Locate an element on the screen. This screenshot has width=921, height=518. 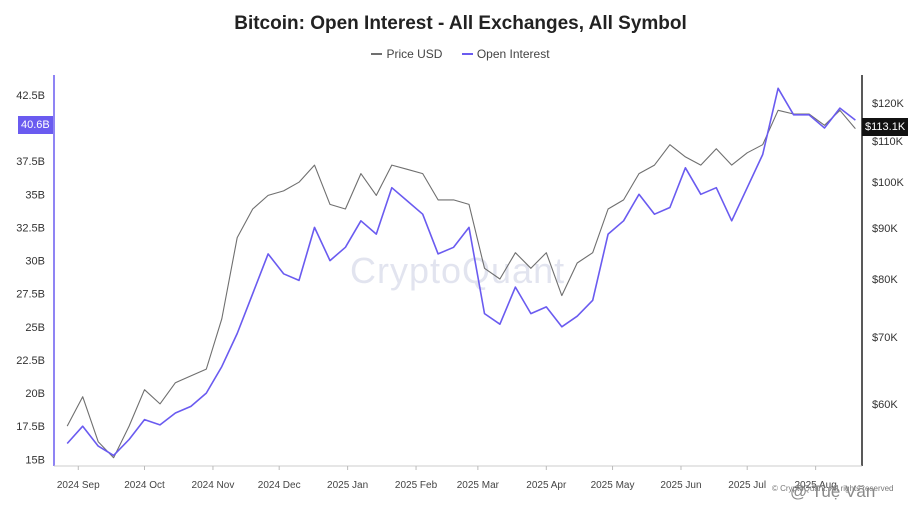
x-axis-tick-label: 2025 Jul is located at coordinates (747, 485).